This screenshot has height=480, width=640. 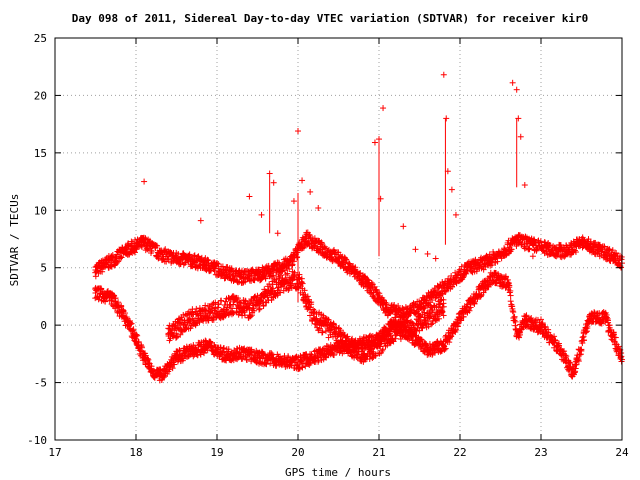 I want to click on upper-band-point, so click(x=530, y=249).